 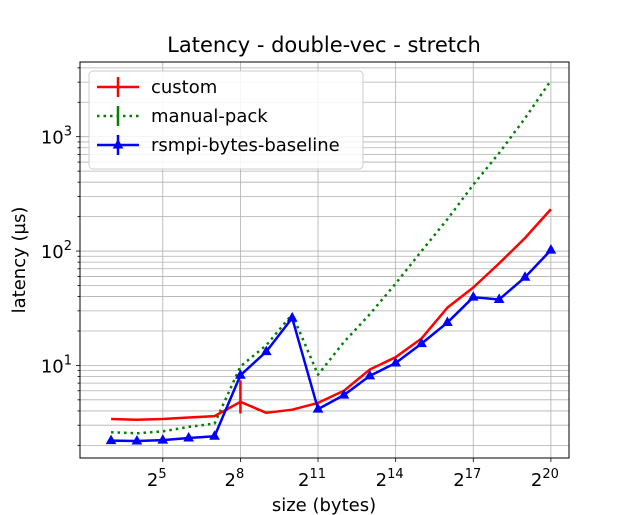 I want to click on y-axis-ticks: 101 102 103, so click(x=60, y=256).